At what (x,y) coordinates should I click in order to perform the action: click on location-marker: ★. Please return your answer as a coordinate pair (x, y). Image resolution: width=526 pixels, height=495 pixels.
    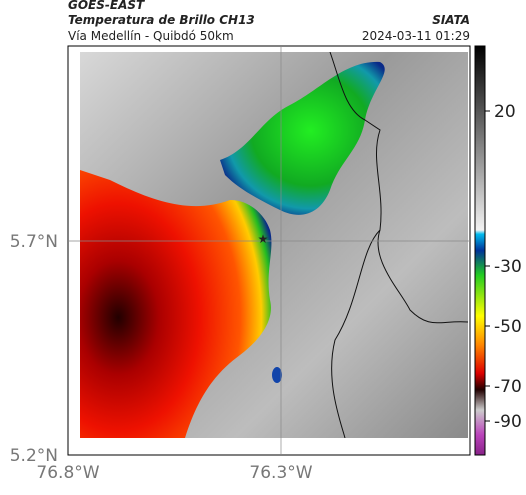
    Looking at the image, I should click on (263, 239).